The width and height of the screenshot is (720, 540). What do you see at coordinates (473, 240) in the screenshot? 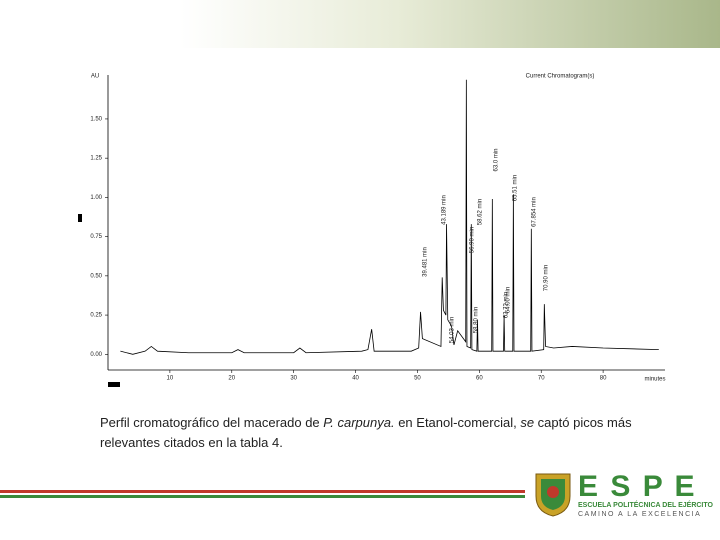
I see `peak-label: 56.90 min` at bounding box center [473, 240].